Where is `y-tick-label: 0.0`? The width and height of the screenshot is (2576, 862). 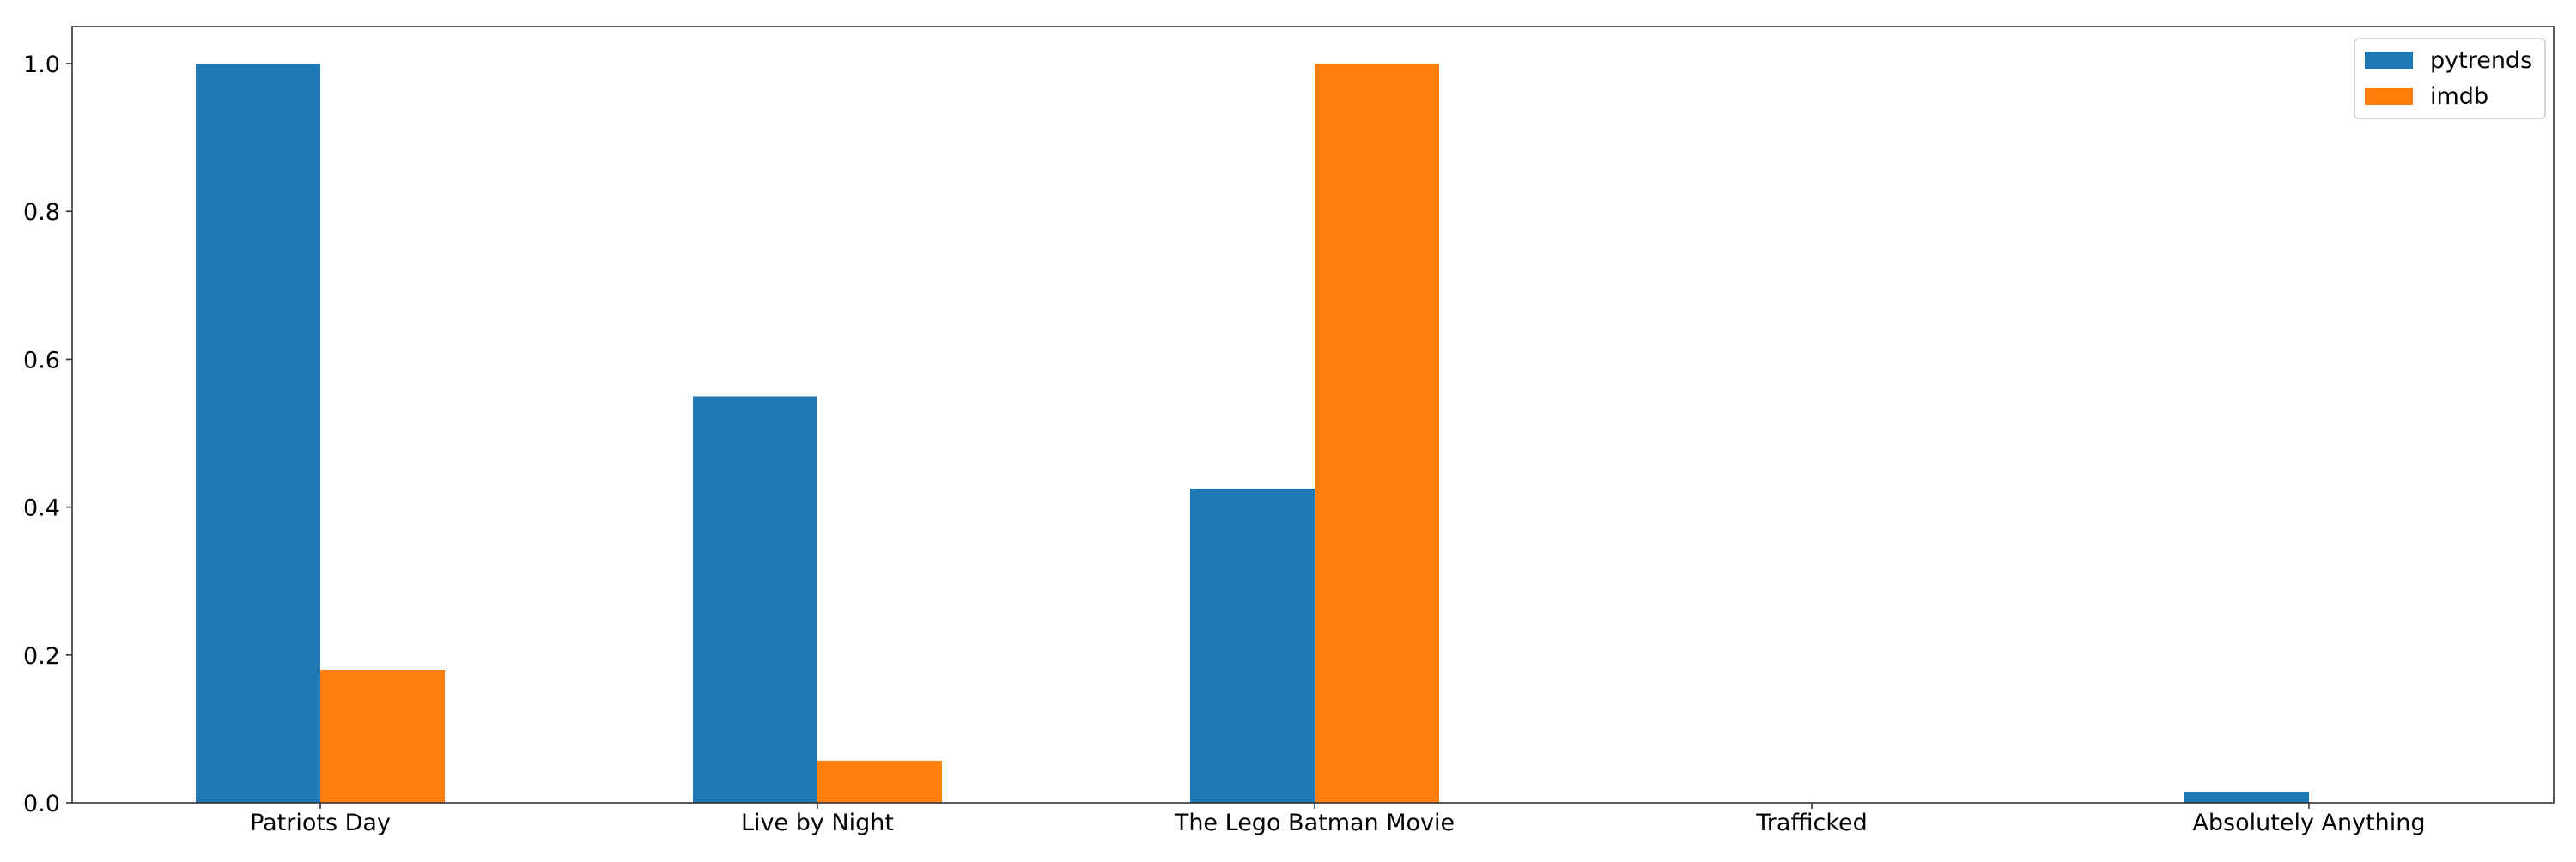
y-tick-label: 0.0 is located at coordinates (41, 804).